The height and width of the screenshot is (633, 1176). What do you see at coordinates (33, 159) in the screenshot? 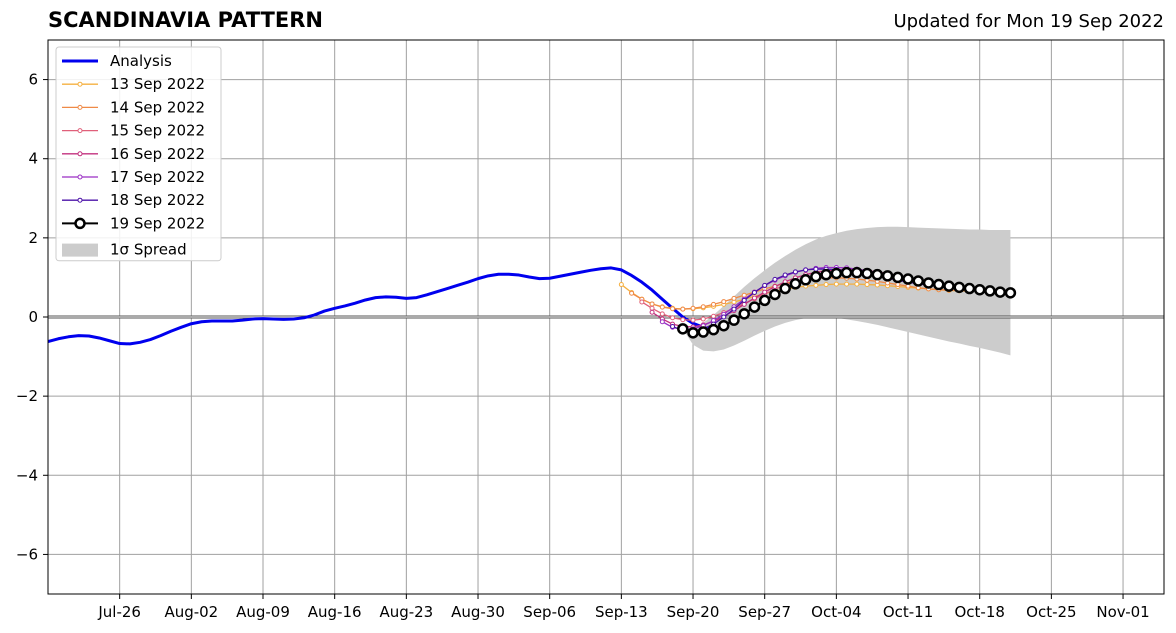
I see `y-tick-label: 4` at bounding box center [33, 159].